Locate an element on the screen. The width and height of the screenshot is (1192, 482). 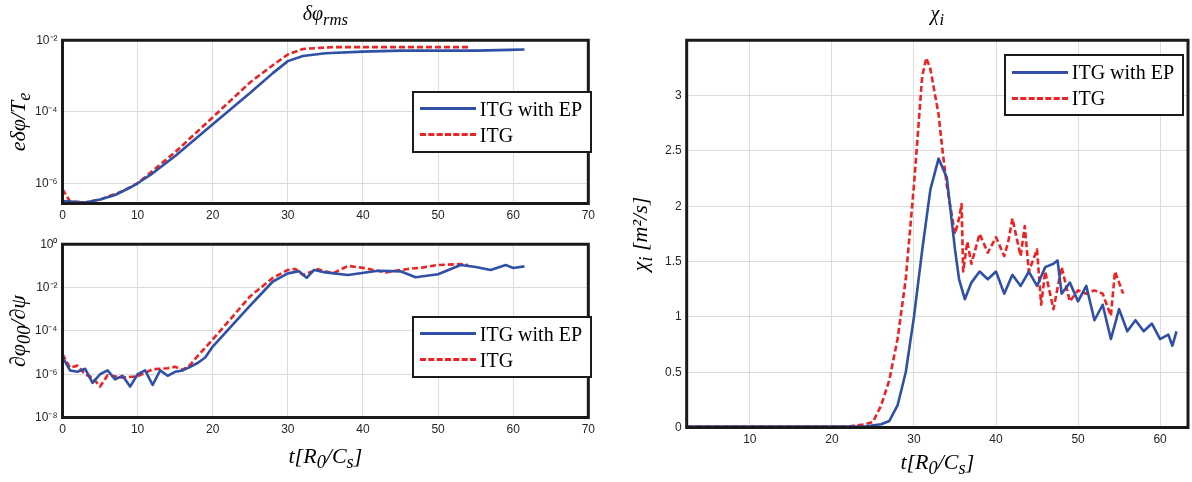
y-tick-label: 10⁰ is located at coordinates (49, 243).